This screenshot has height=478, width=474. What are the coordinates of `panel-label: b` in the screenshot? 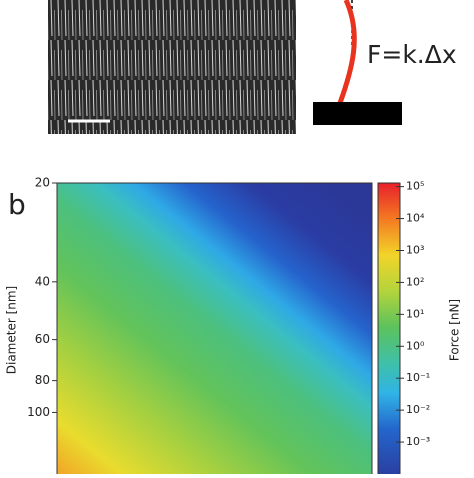 It's located at (17, 204).